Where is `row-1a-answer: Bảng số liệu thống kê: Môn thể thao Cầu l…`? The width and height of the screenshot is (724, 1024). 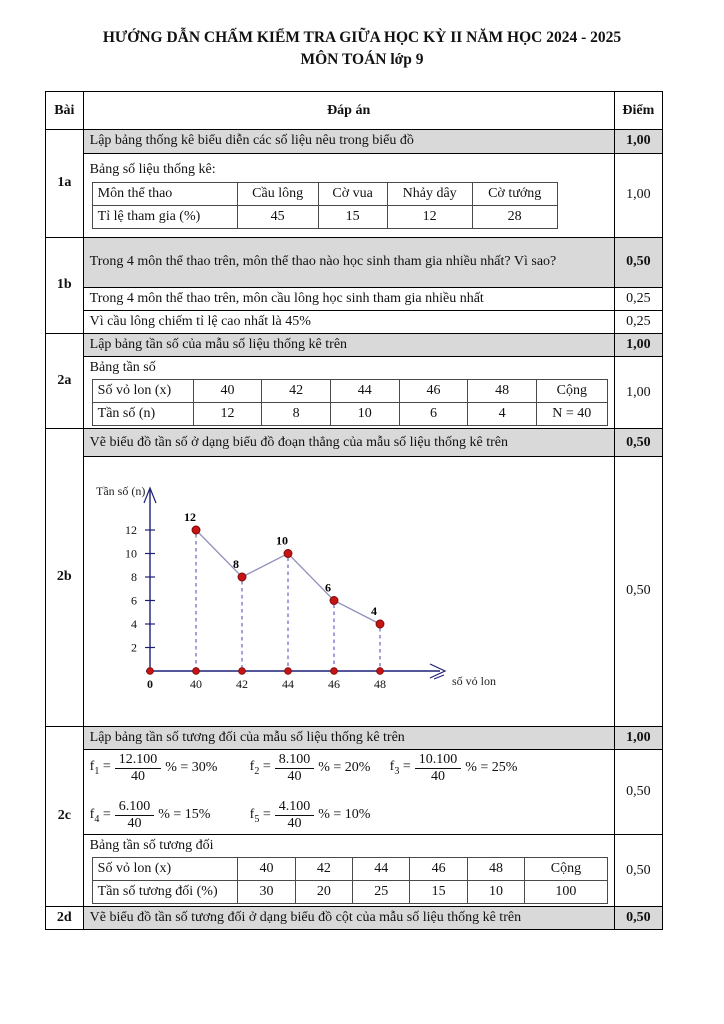 row-1a-answer: Bảng số liệu thống kê: Môn thể thao Cầu l… is located at coordinates (355, 195).